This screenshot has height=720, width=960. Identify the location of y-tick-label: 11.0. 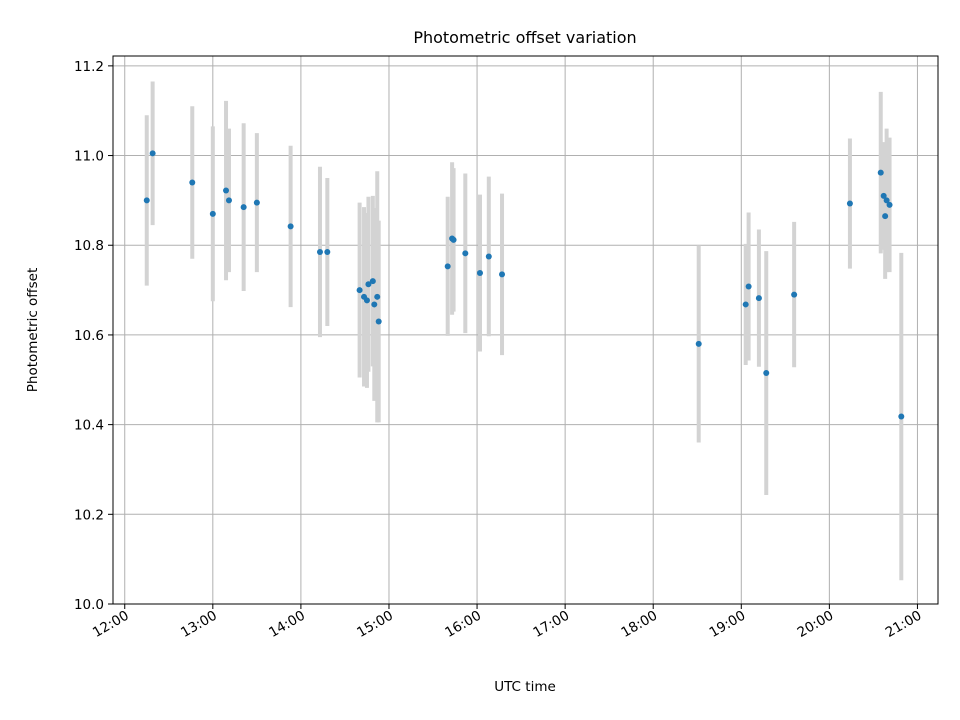
(89, 157).